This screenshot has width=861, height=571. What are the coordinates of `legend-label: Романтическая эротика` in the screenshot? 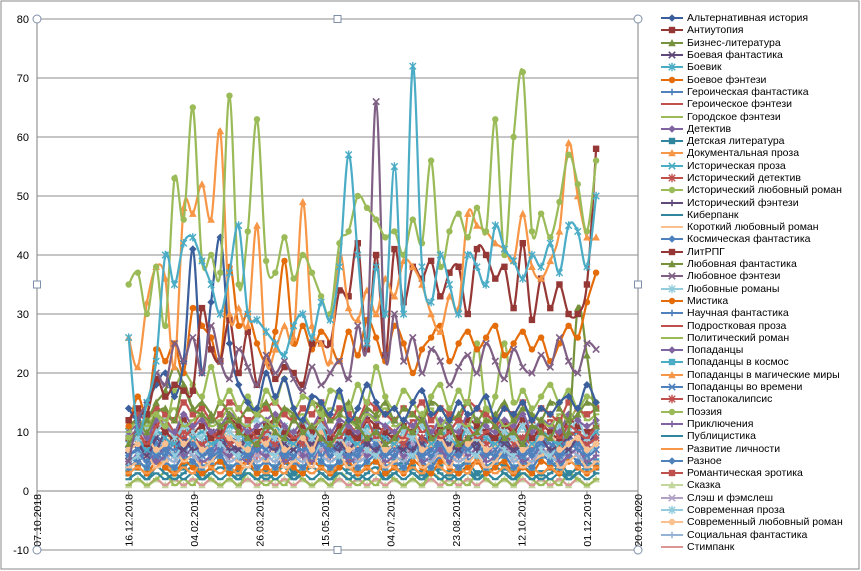 It's located at (745, 473).